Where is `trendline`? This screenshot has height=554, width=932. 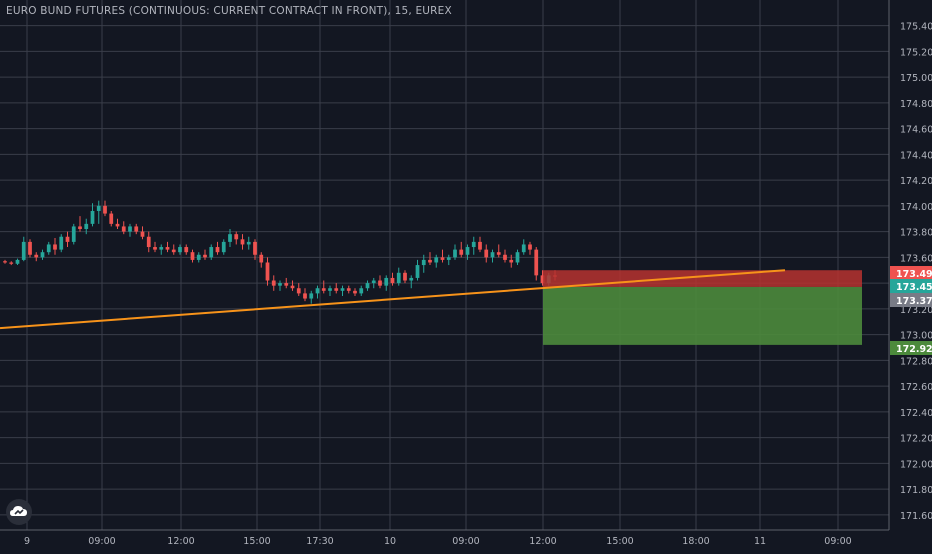
trendline is located at coordinates (393, 299).